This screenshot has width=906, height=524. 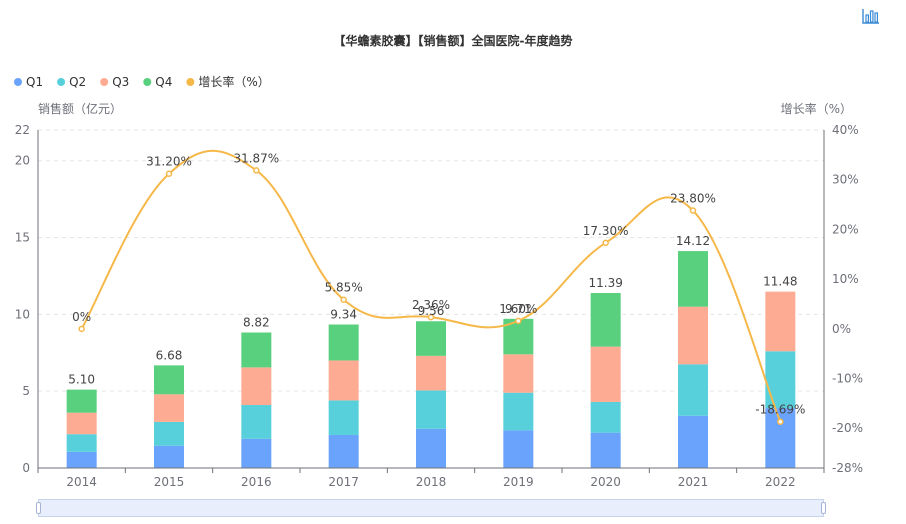 I want to click on bar-Q2-2014, so click(x=81, y=443).